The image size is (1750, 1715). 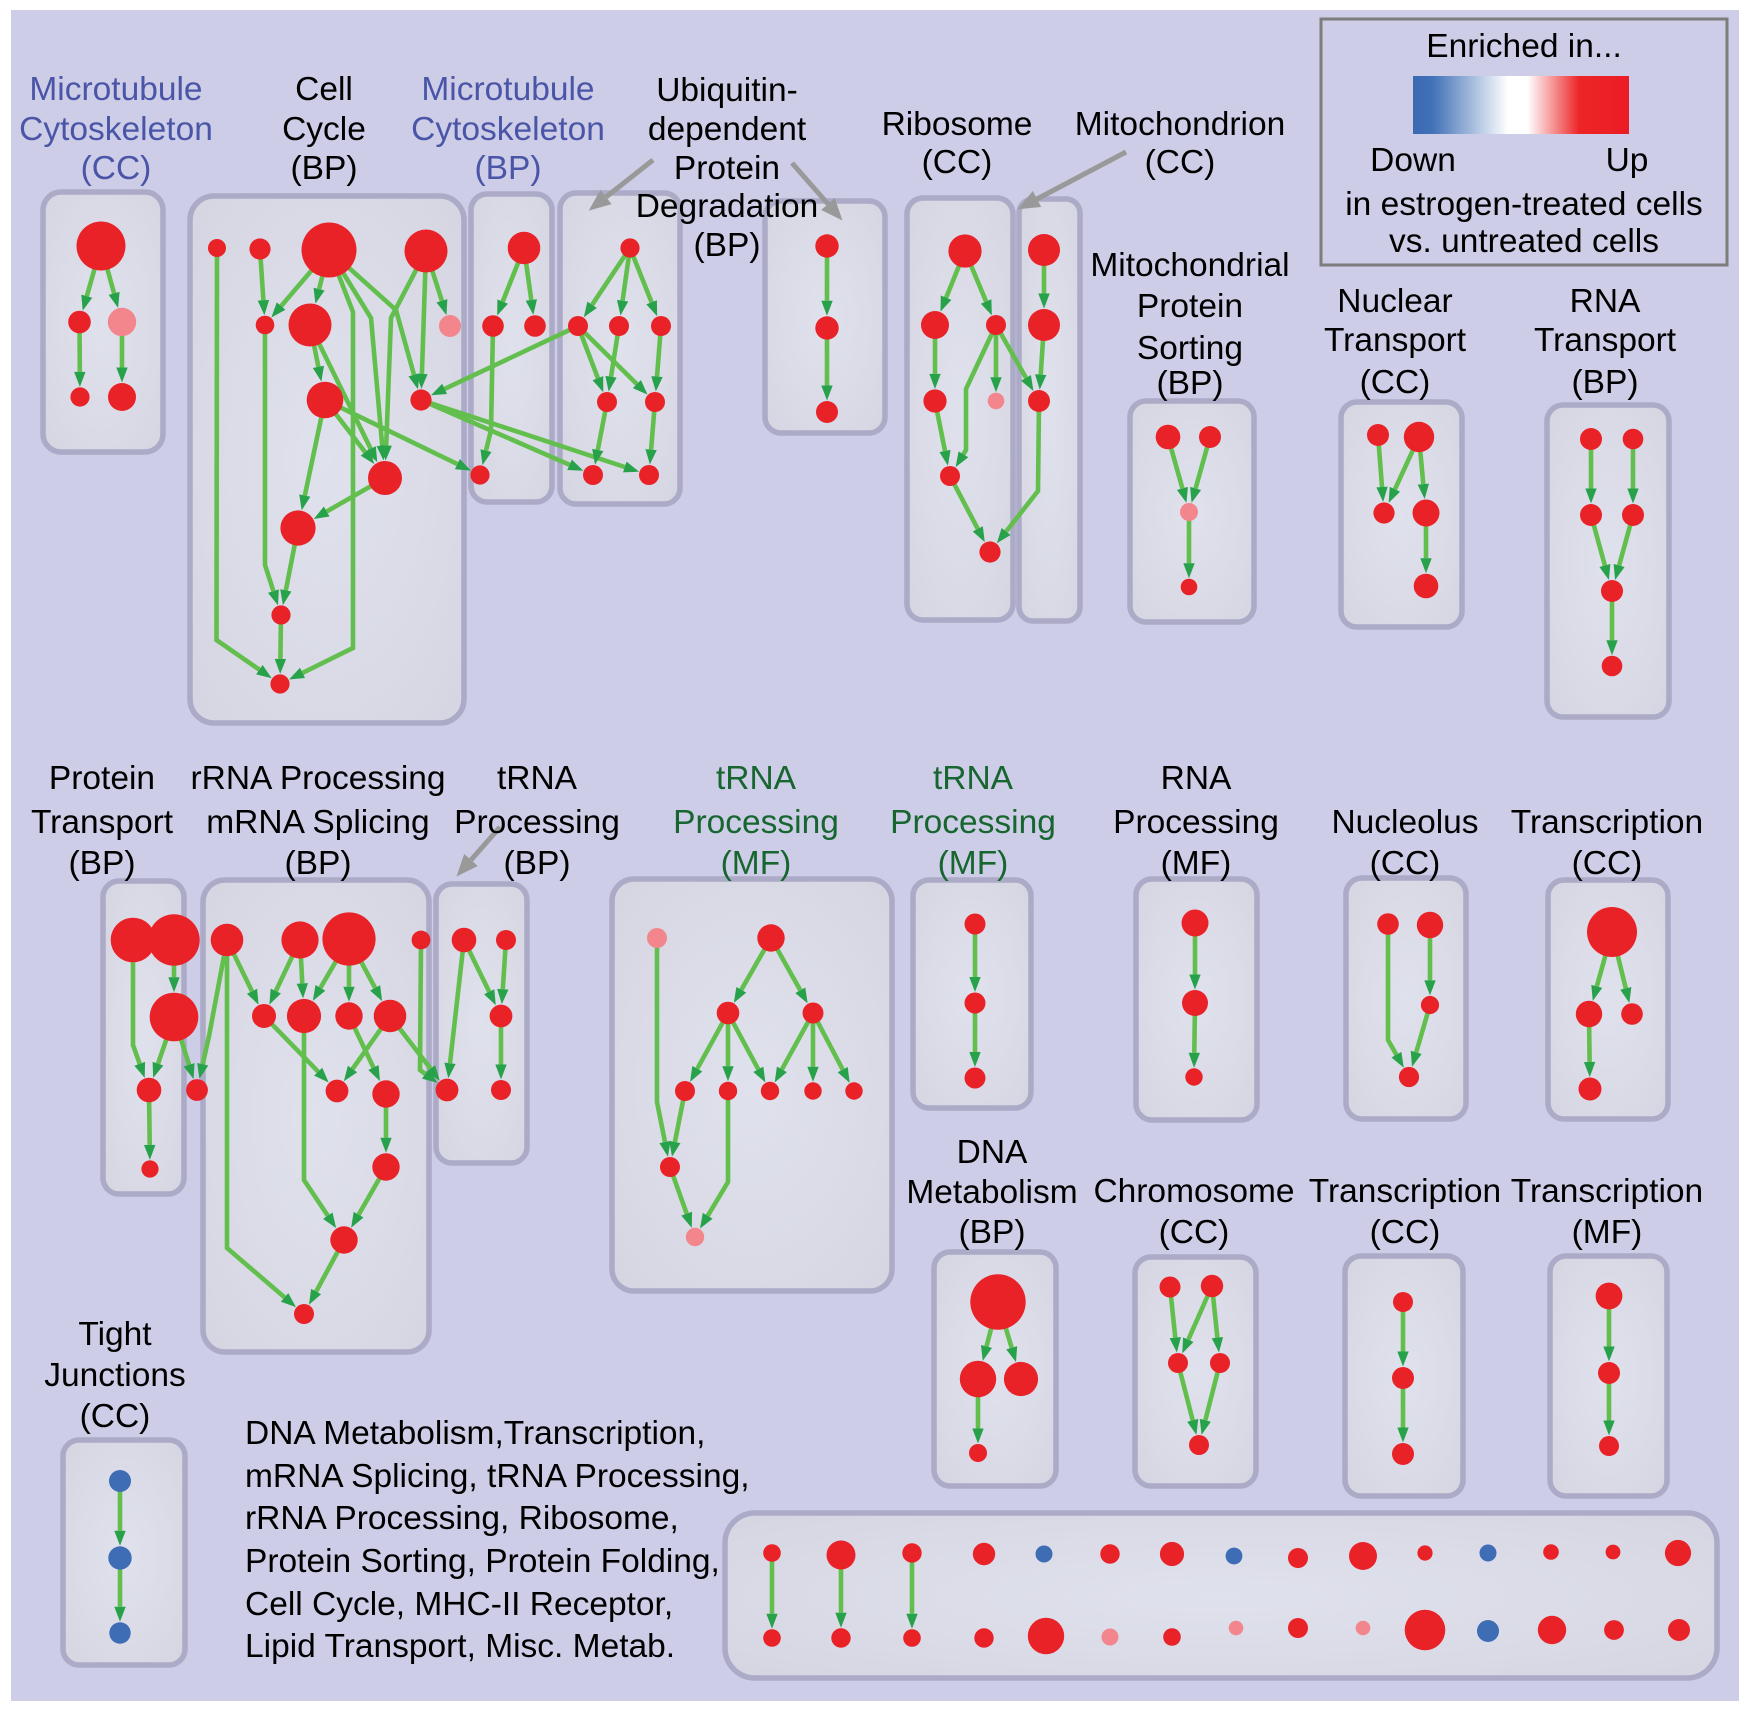 I want to click on svg-text:mRNA Splicing, tRNA Processing: mRNA Splicing, tRNA Processing,, so click(x=497, y=1476).